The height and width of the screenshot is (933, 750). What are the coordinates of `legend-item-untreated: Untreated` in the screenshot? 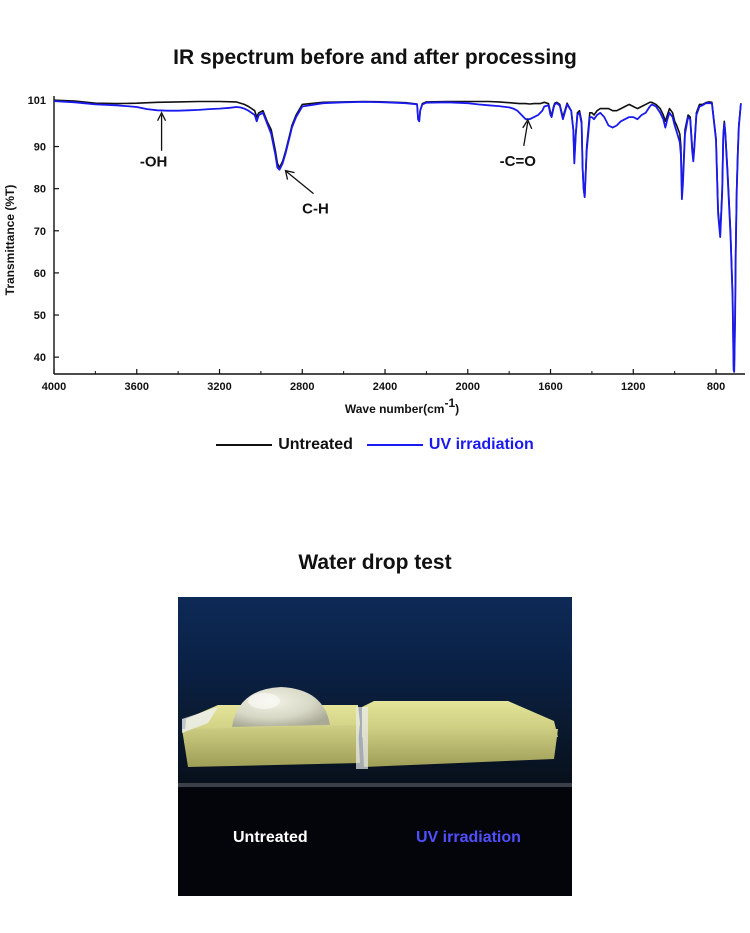 It's located at (284, 445).